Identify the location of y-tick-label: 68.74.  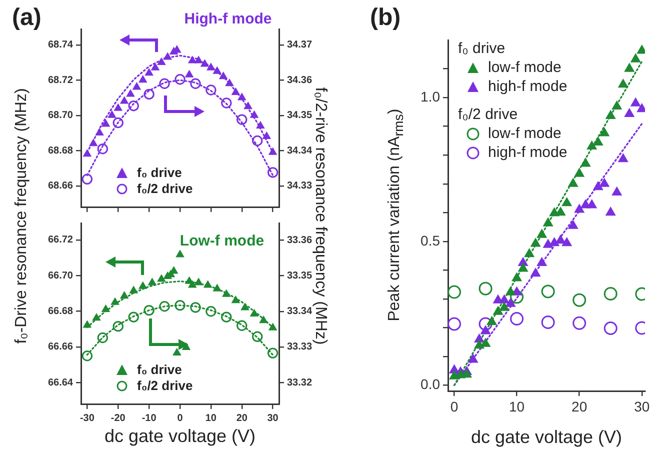
(61, 45).